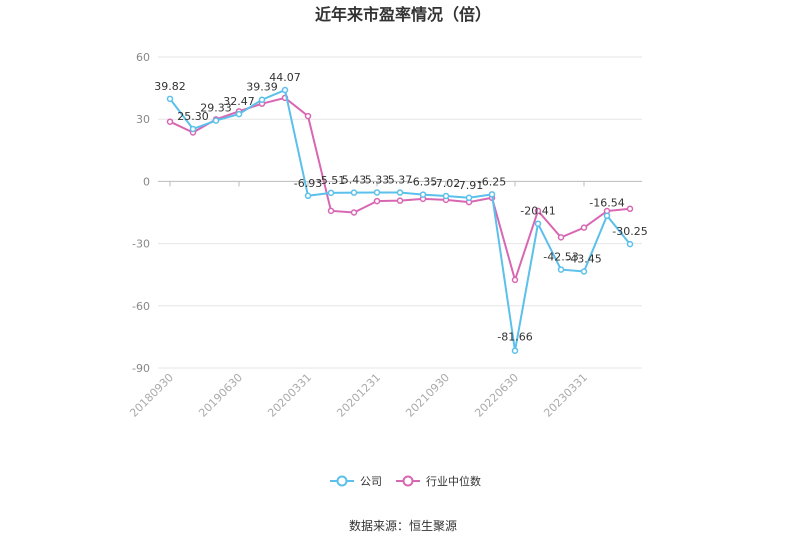 This screenshot has width=807, height=546. What do you see at coordinates (356, 481) in the screenshot?
I see `legend-item-0: 公司` at bounding box center [356, 481].